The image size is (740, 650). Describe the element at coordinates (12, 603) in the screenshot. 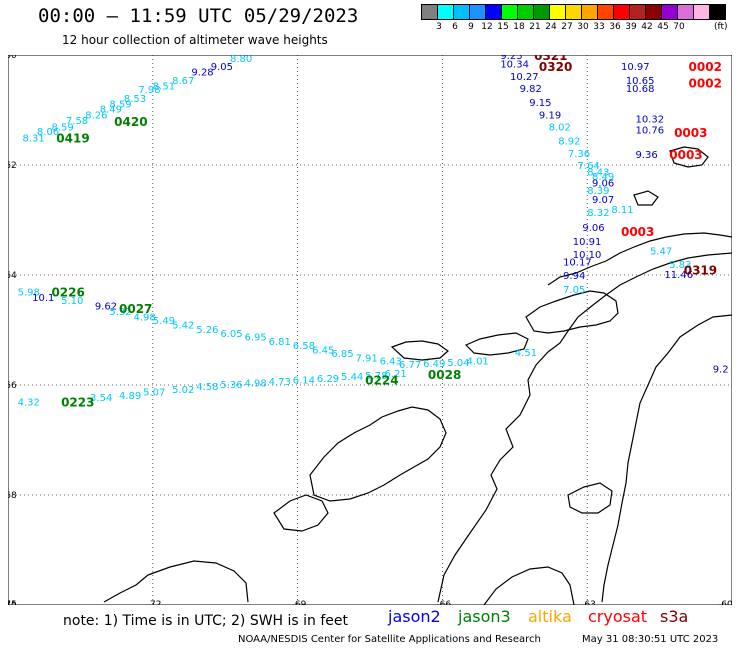

I see `latitude-label: -70` at that location.